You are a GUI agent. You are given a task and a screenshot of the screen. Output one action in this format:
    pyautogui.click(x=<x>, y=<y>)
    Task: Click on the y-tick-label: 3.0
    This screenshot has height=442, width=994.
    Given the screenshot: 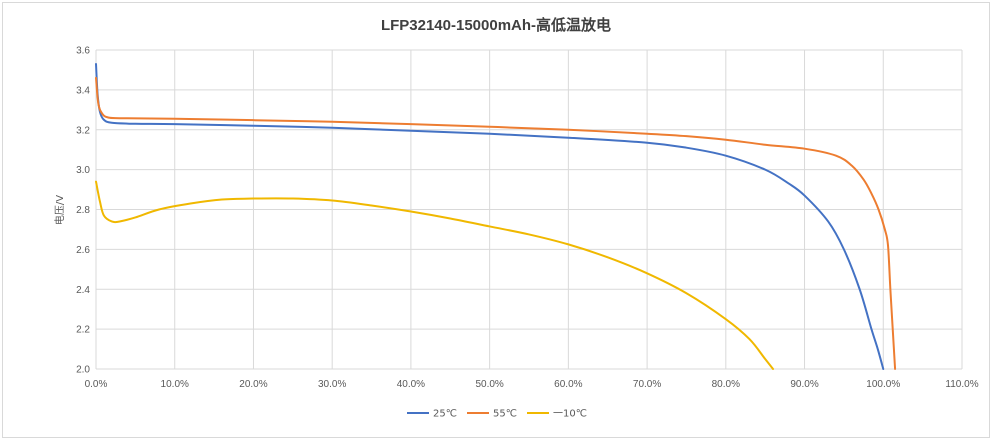 What is the action you would take?
    pyautogui.click(x=83, y=170)
    